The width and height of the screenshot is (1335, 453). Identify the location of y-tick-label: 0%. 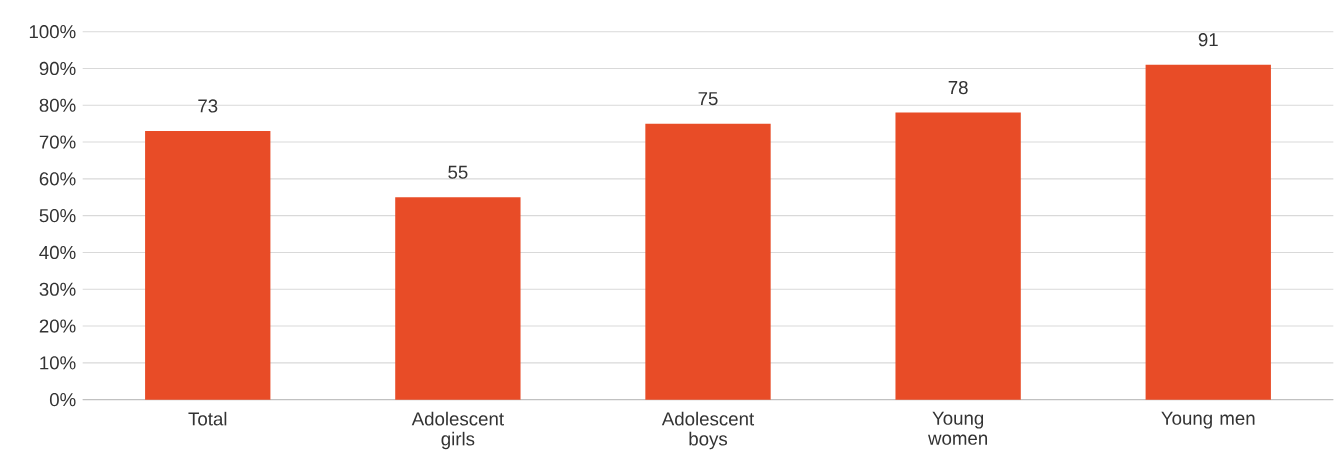
(62, 400).